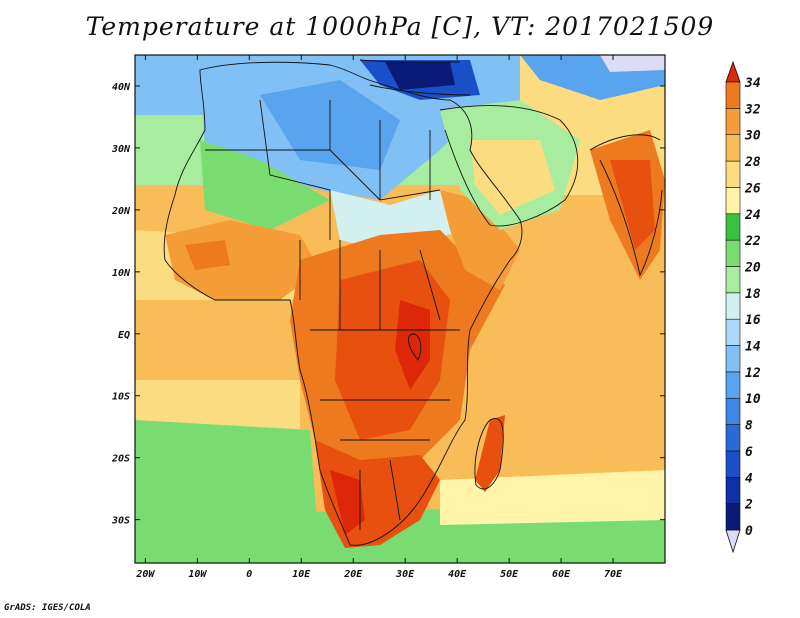 The image size is (800, 618). Describe the element at coordinates (749, 426) in the screenshot. I see `colorbar-tick-label: 8` at that location.